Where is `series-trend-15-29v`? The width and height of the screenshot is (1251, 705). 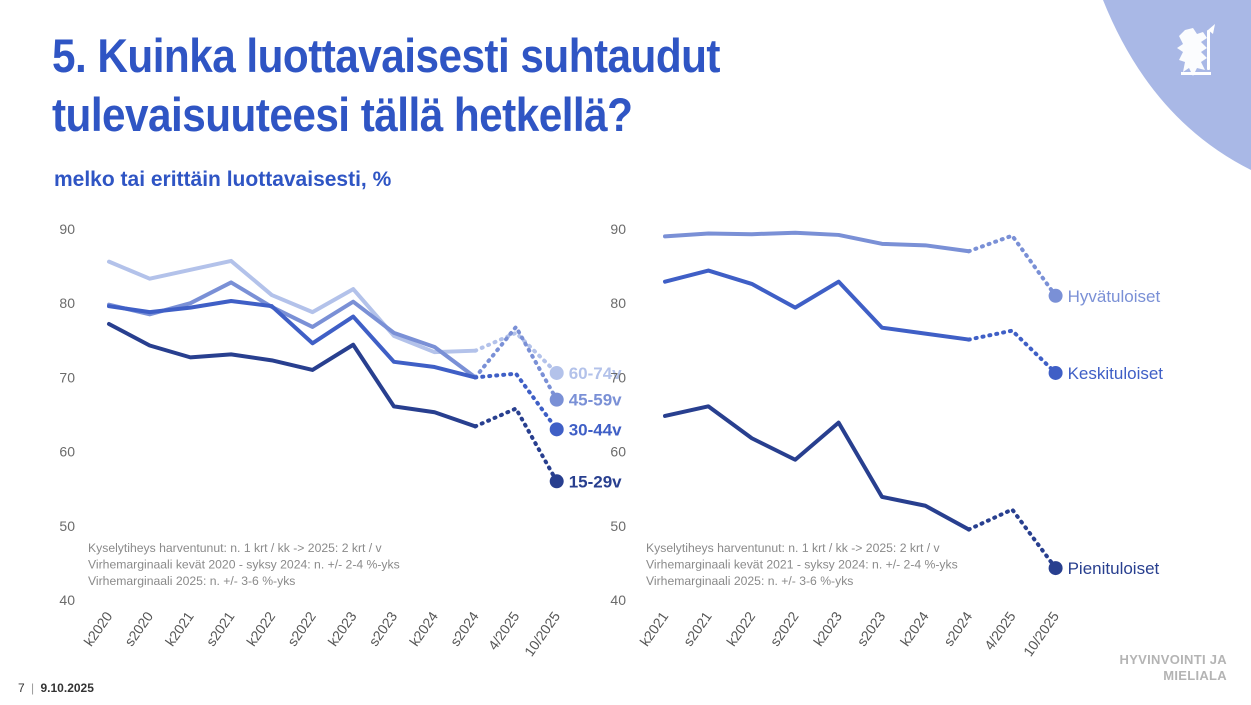
series-trend-15-29v is located at coordinates (516, 445).